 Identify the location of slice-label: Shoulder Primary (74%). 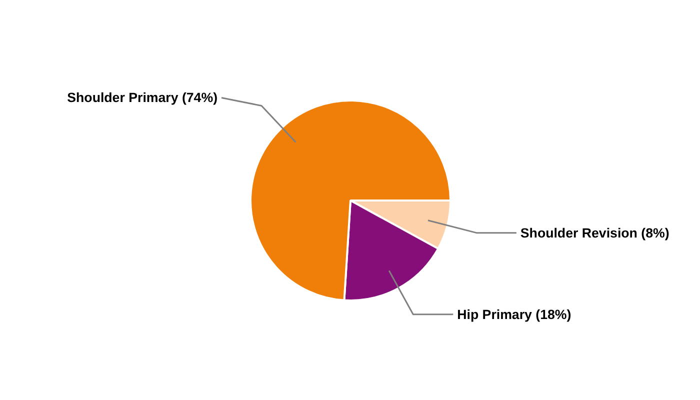
(142, 98).